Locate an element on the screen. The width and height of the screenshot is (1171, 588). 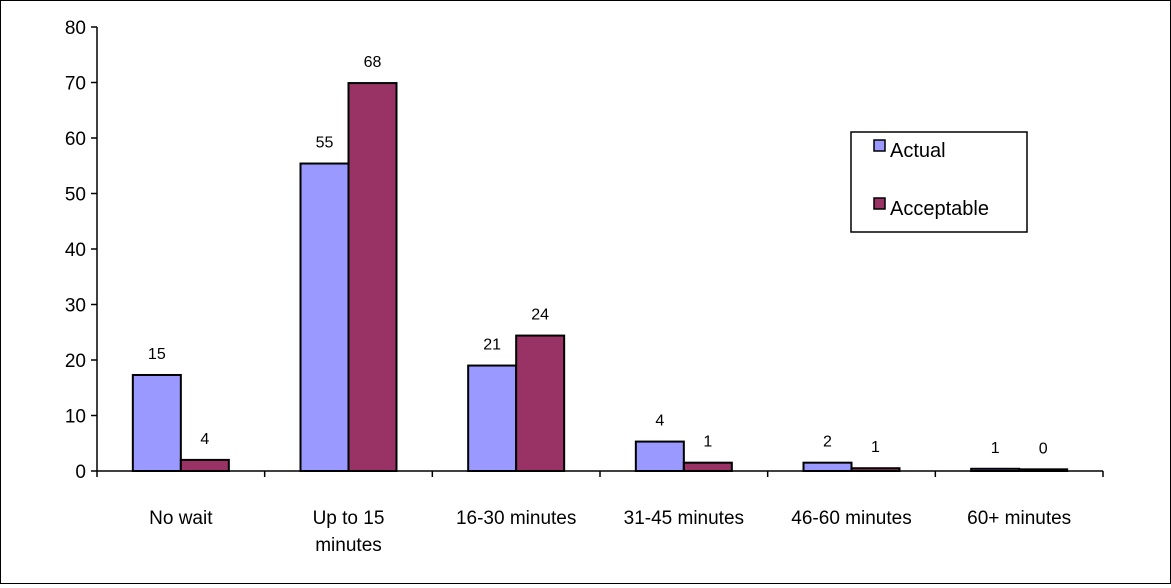
category-label: 31-45 minutes is located at coordinates (684, 518).